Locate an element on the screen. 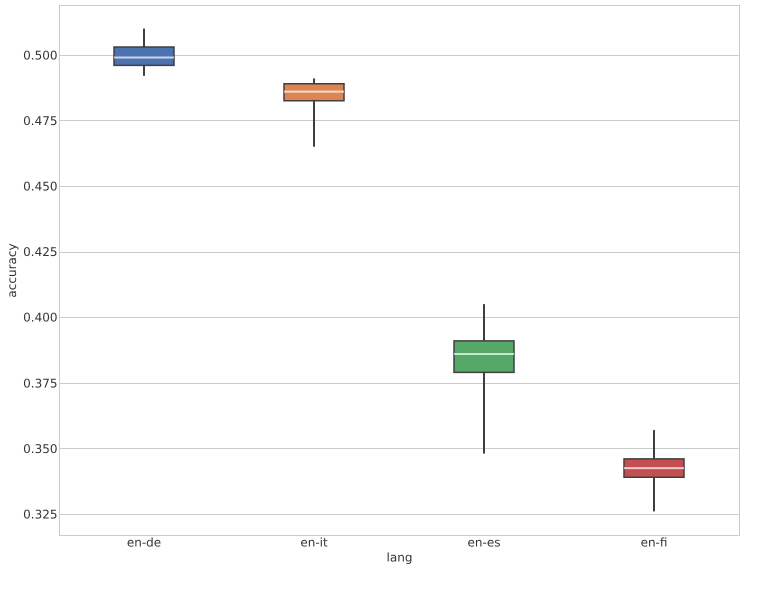  x-tick-label: en-de is located at coordinates (144, 543).